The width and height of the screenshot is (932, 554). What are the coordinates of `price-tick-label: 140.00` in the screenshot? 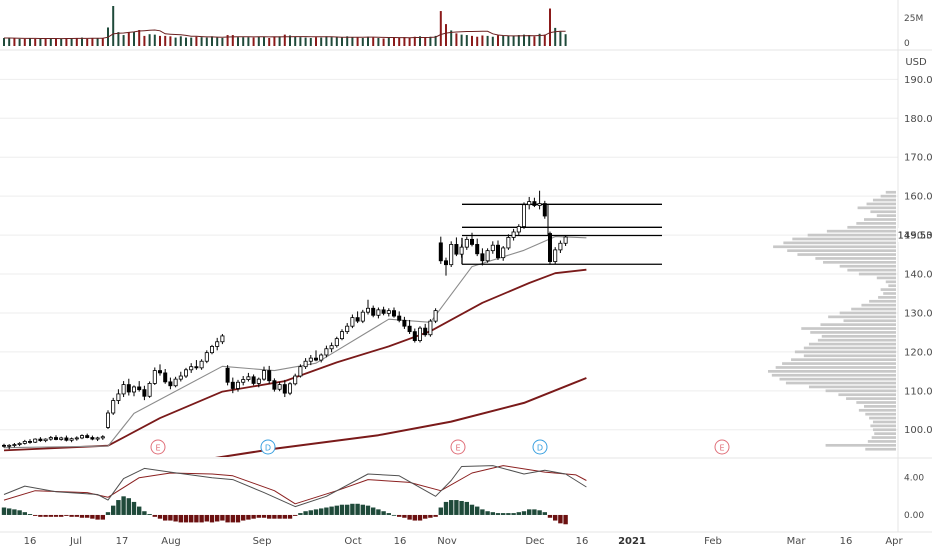 It's located at (918, 275).